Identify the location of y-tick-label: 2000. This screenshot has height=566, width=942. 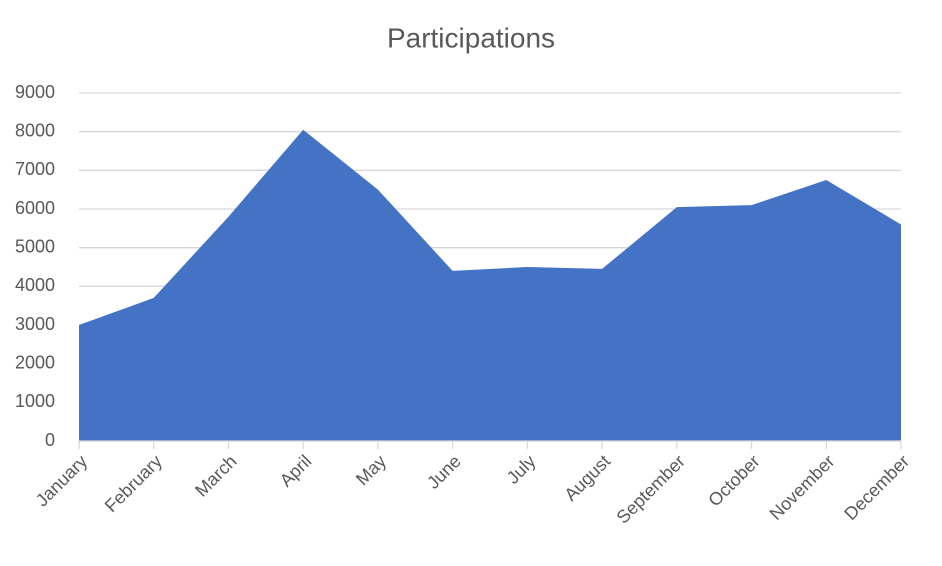
(35, 362).